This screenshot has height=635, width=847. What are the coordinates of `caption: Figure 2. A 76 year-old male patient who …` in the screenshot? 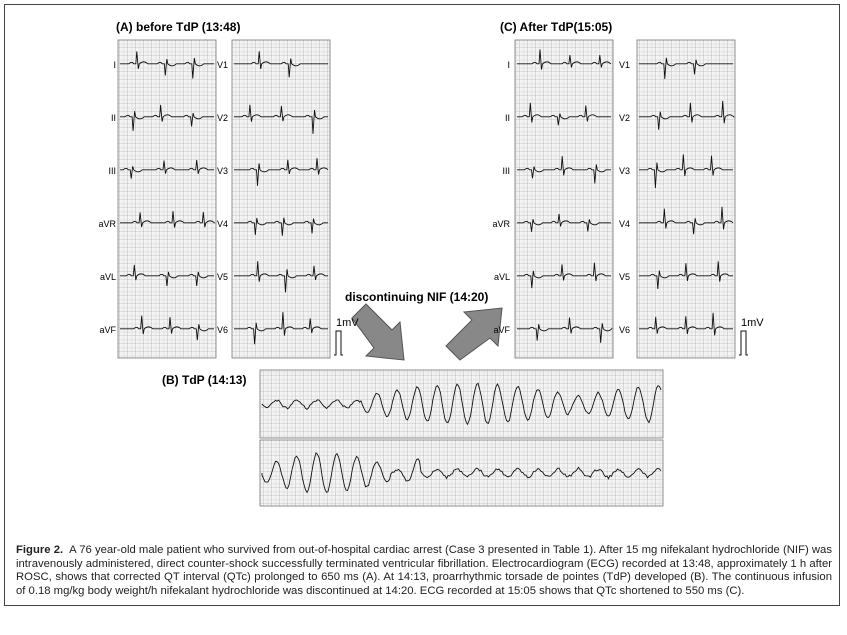 It's located at (424, 571).